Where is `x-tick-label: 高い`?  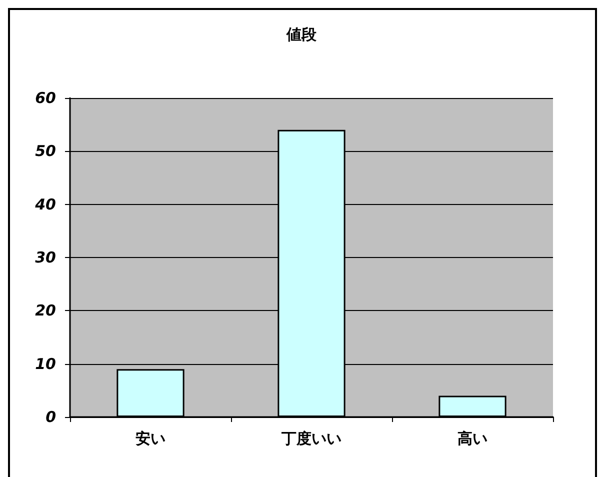 x-tick-label: 高い is located at coordinates (473, 439).